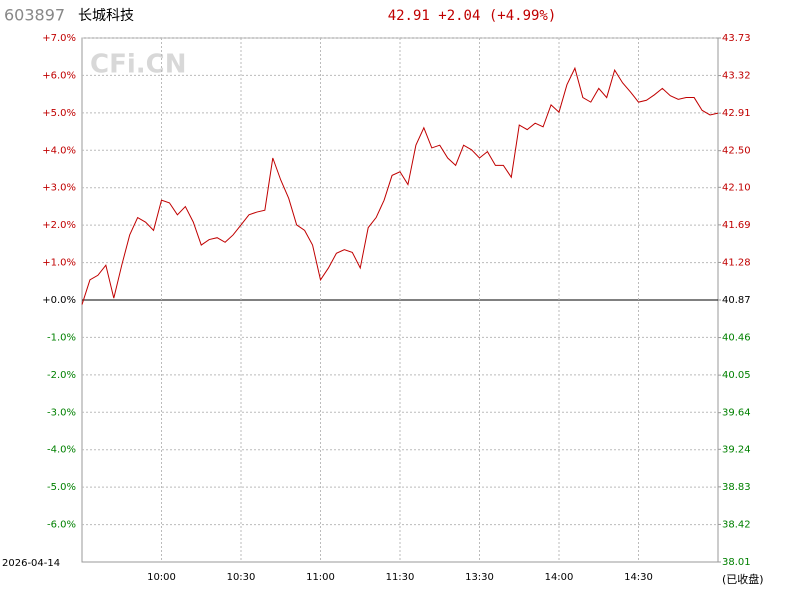  I want to click on x-tick-label: 14:30, so click(638, 577).